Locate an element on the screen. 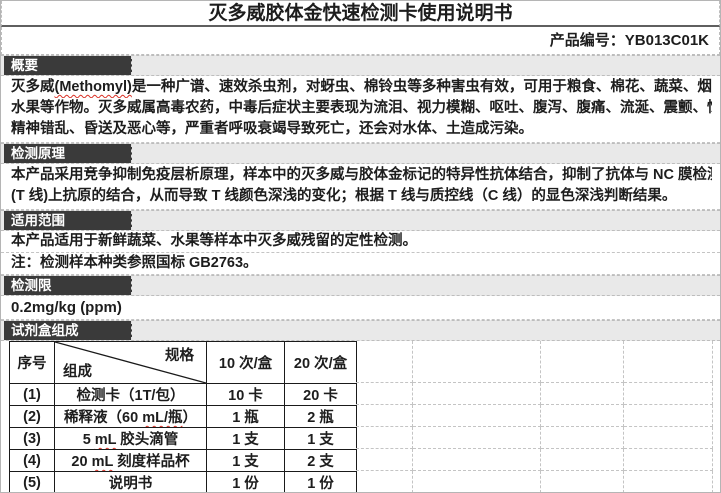  table-row: (5) 说明书 1 份 1 份 is located at coordinates (183, 481).